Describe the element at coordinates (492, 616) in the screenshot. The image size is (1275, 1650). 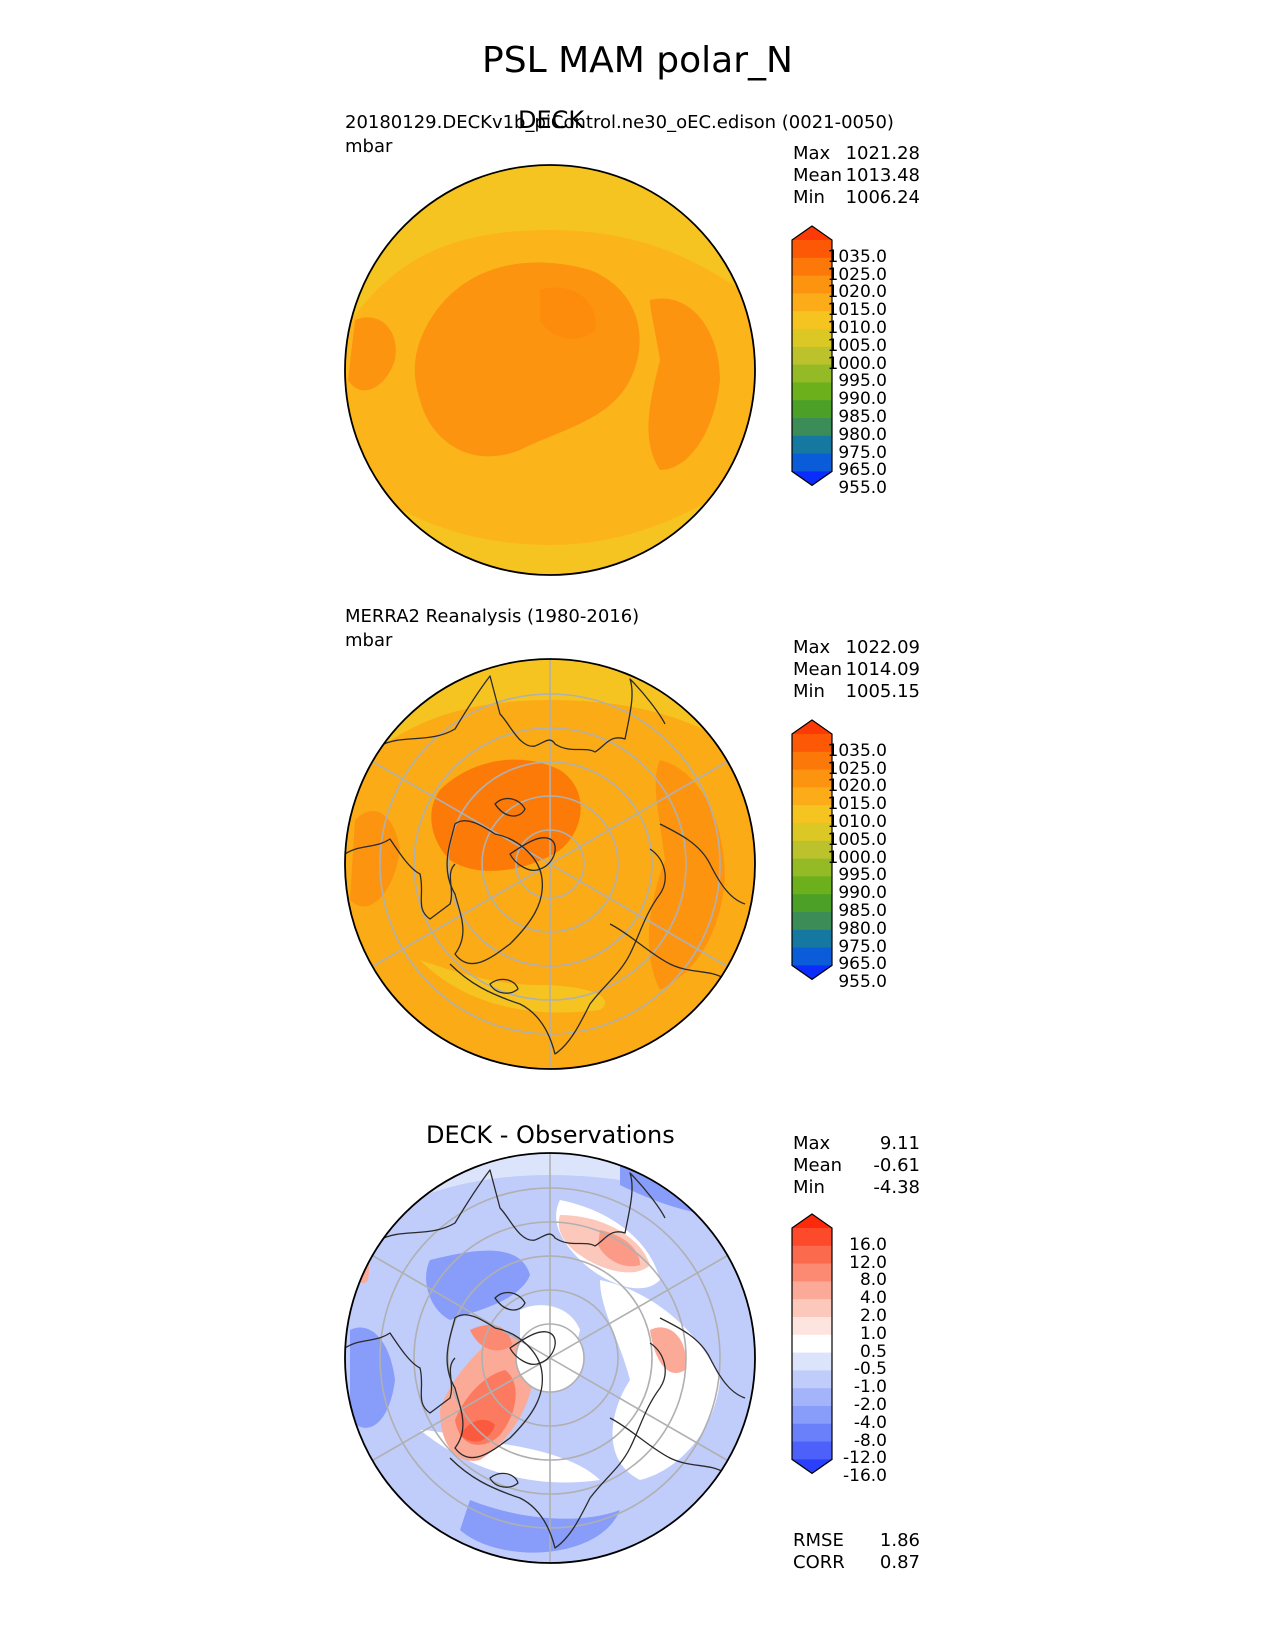
I see `panel-2-run-label: MERRA2 Reanalysis (1980-2016)` at that location.